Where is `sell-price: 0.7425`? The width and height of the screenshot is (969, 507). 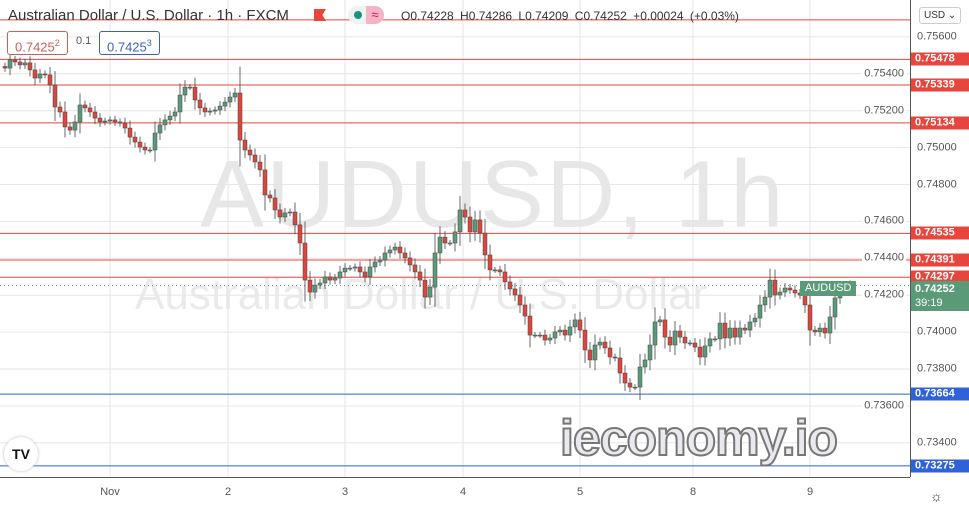
sell-price: 0.7425 is located at coordinates (35, 47).